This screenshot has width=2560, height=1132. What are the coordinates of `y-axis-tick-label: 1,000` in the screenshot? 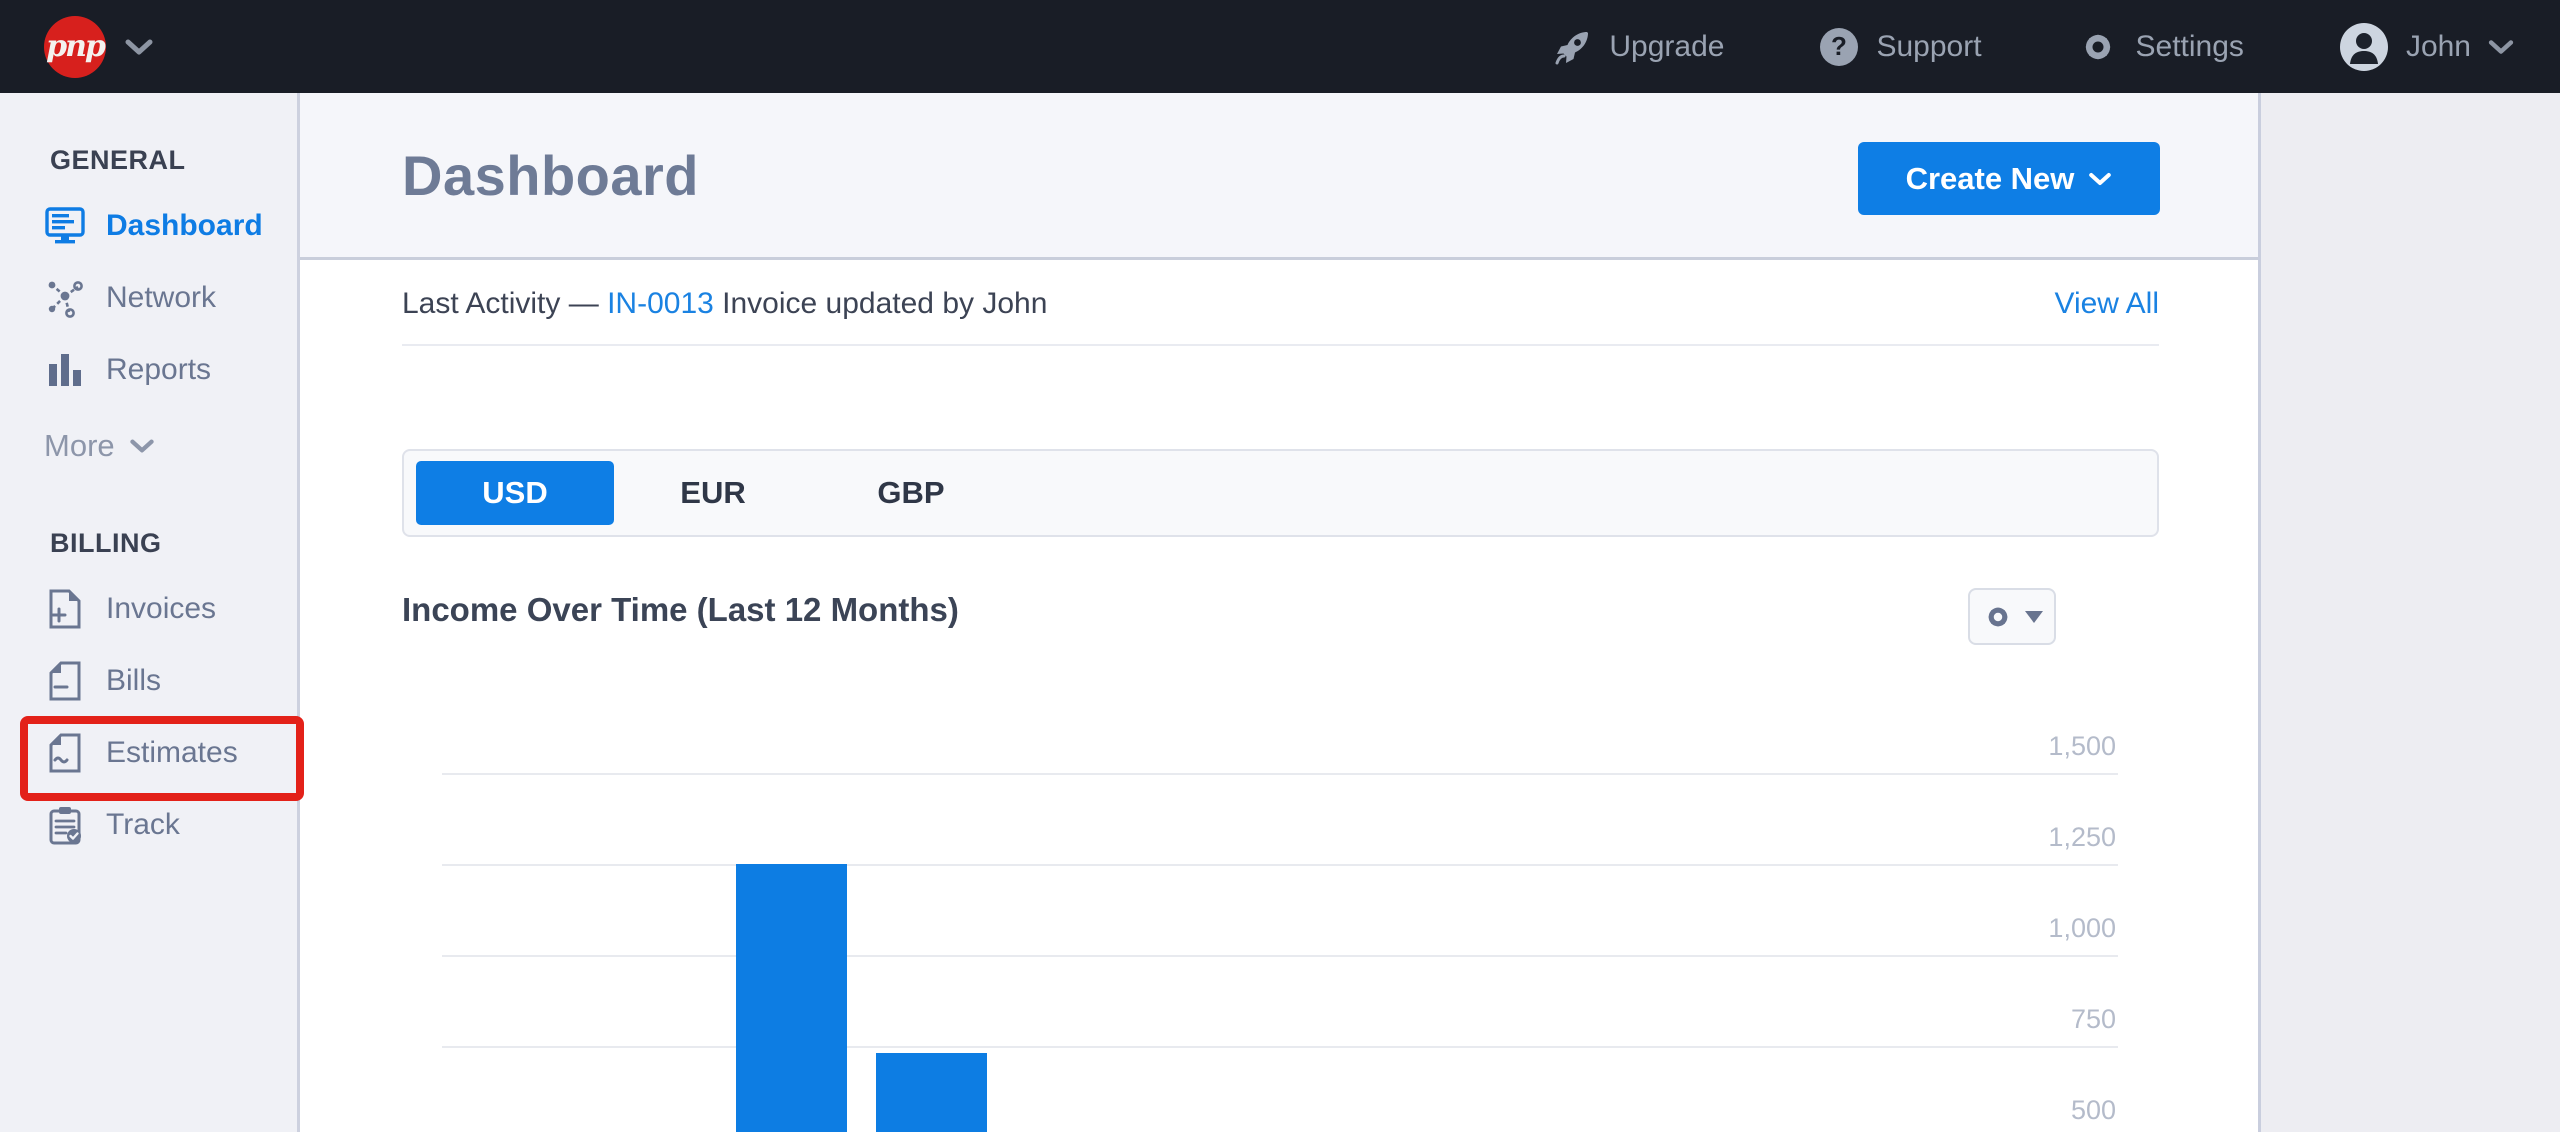 It's located at (2082, 928).